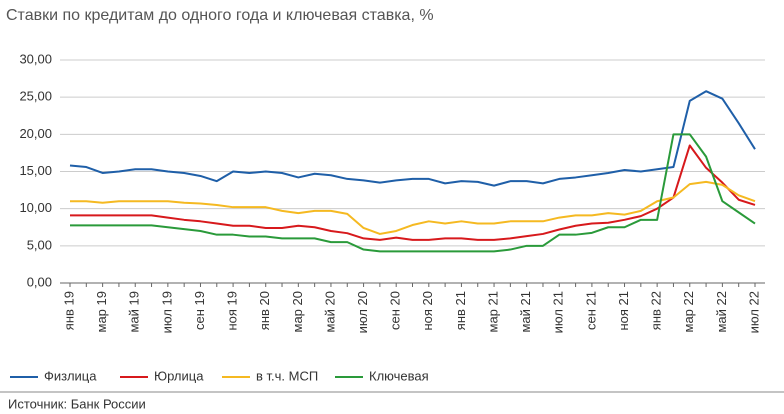 This screenshot has width=784, height=414. Describe the element at coordinates (590, 310) in the screenshot. I see `x-tick-label: сен 21` at that location.